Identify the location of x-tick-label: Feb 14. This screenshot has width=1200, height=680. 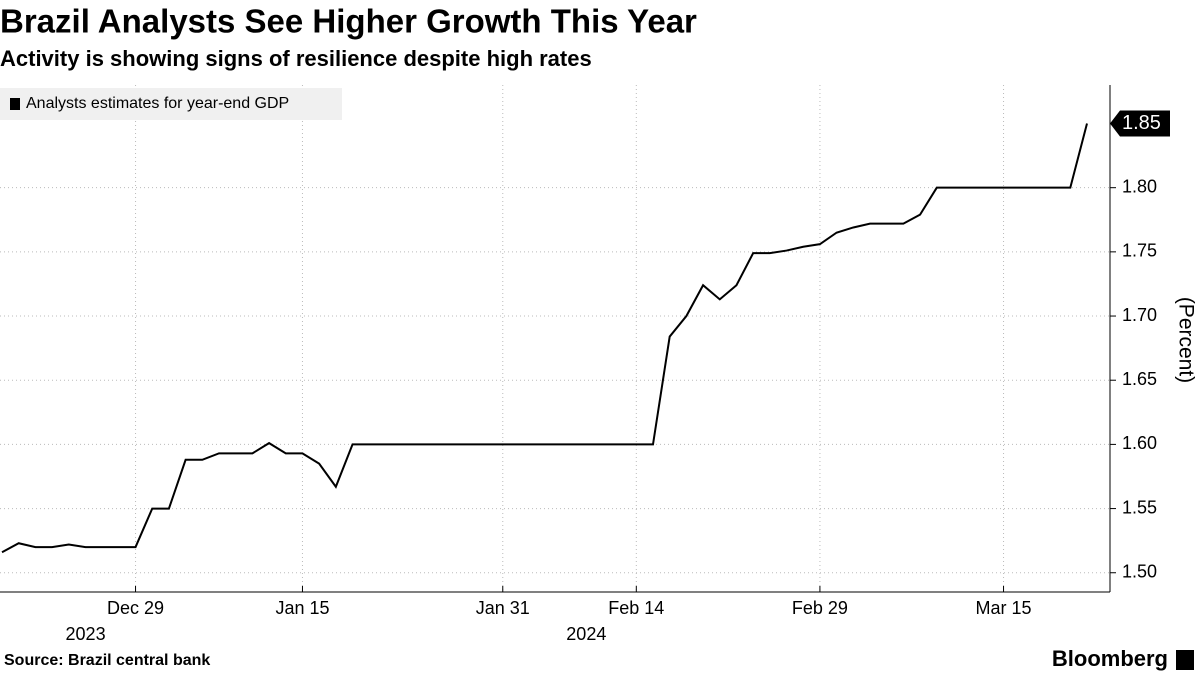
(636, 608).